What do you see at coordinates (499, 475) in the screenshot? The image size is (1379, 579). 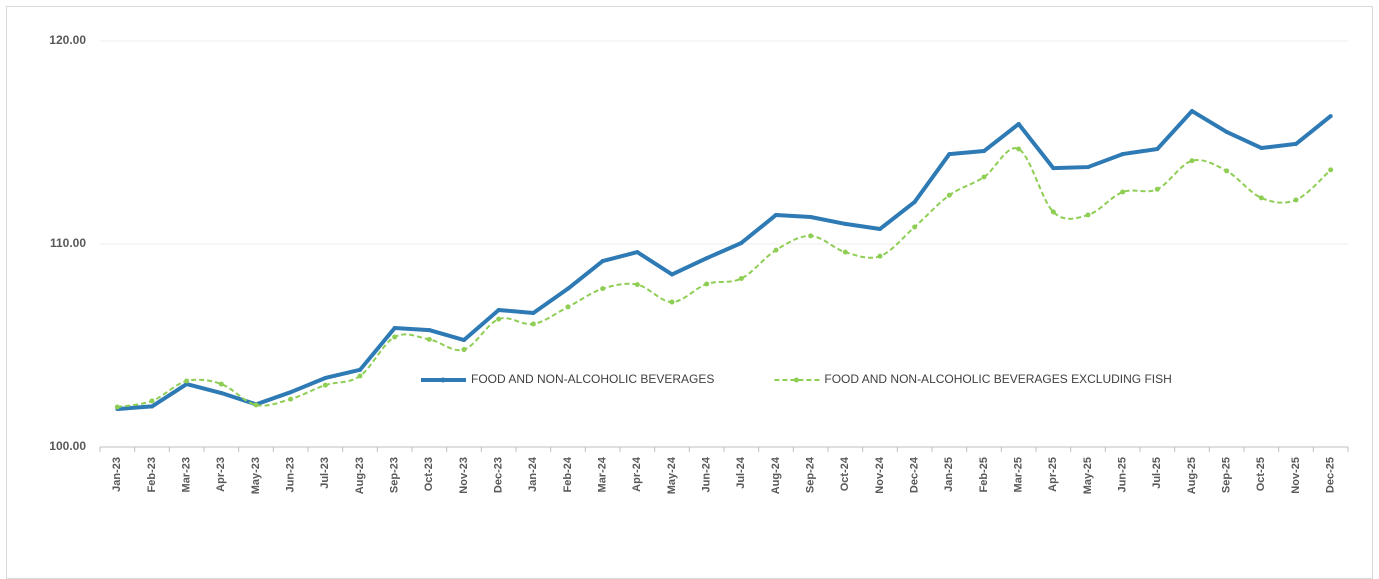 I see `x-tick-label: Dec-23` at bounding box center [499, 475].